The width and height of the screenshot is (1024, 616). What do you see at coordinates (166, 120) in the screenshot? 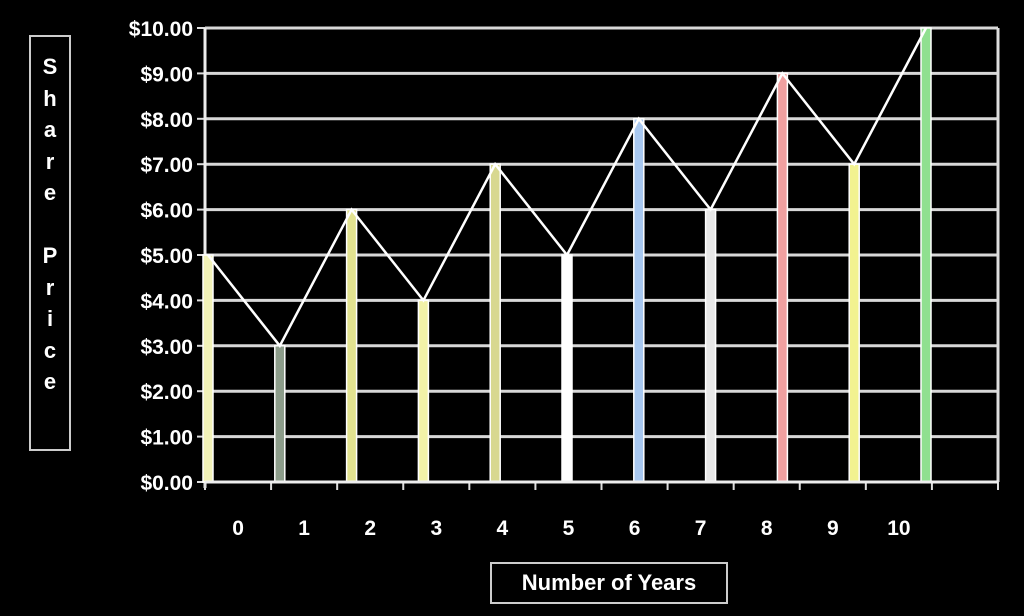
I see `y-tick-label: $8.00` at bounding box center [166, 120].